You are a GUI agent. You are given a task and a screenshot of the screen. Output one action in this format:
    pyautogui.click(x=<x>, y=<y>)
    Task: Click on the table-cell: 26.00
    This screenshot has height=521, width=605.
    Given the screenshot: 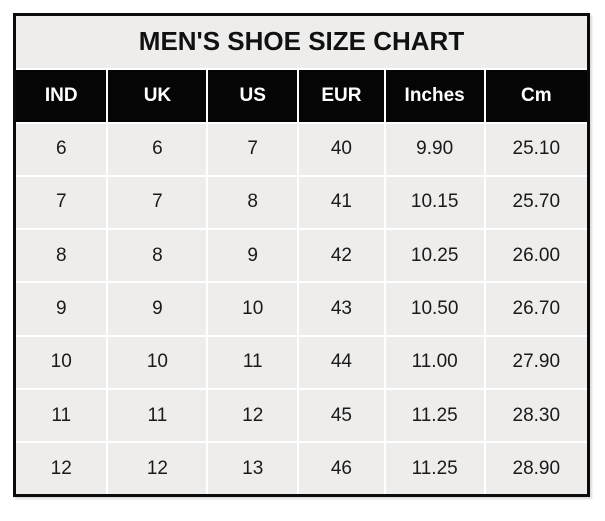 What is the action you would take?
    pyautogui.click(x=536, y=256)
    